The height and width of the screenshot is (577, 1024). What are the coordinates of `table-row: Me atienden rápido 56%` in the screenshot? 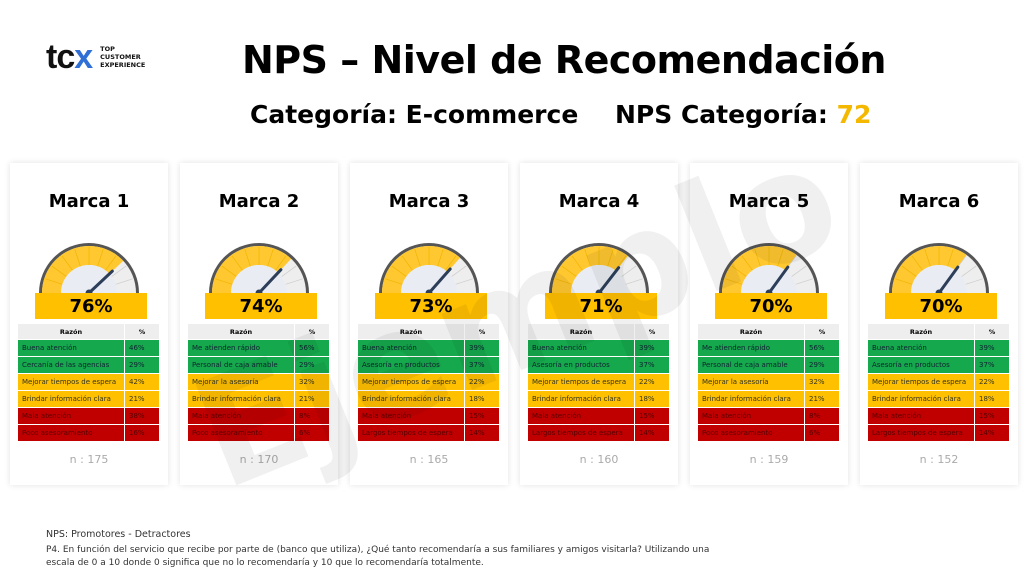 It's located at (768, 348).